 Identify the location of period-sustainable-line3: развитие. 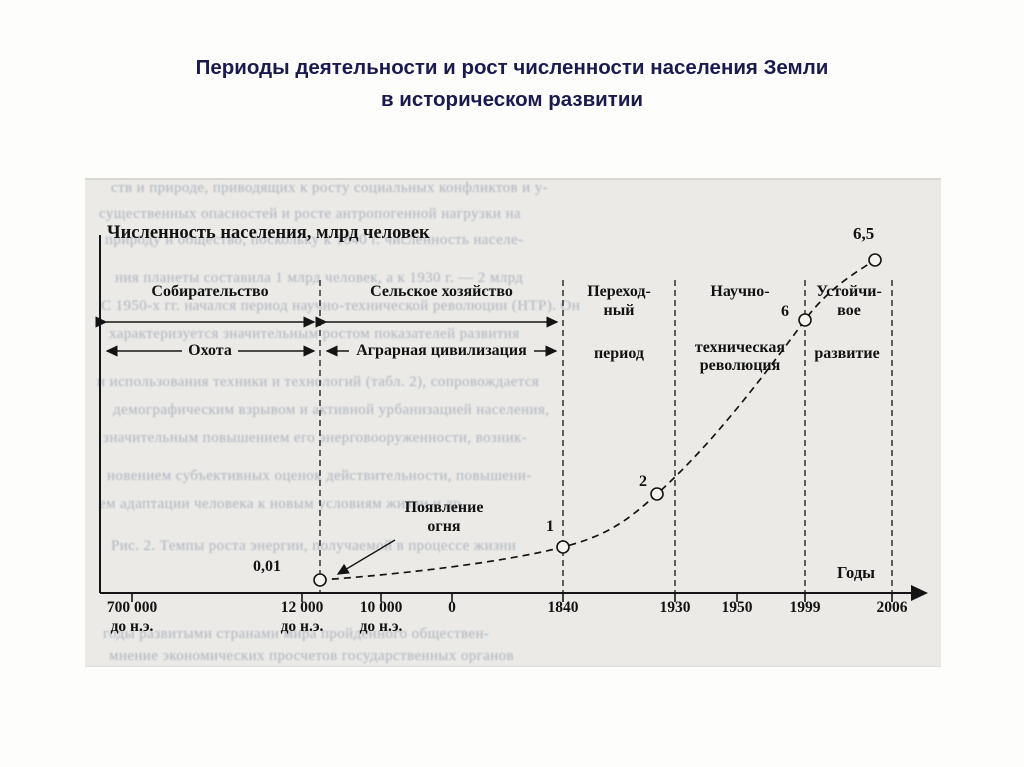
(847, 353).